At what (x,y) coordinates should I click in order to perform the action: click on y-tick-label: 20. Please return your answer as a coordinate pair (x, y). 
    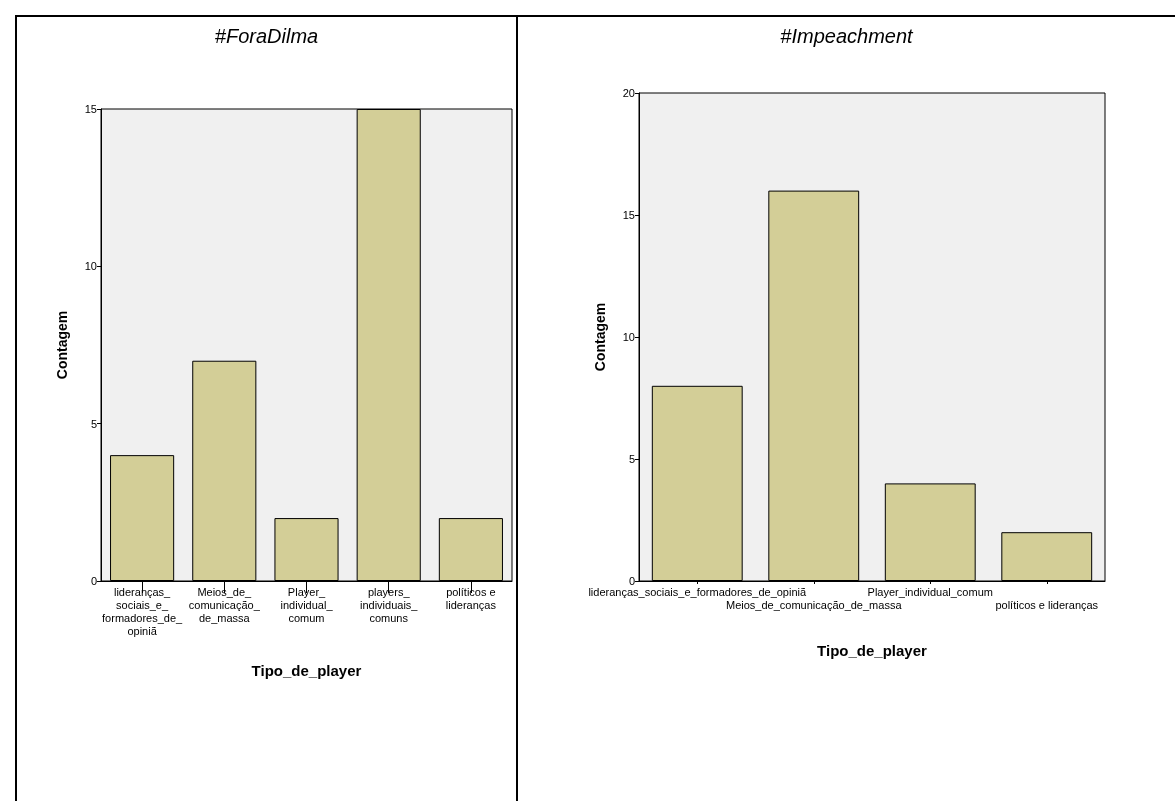
    Looking at the image, I should click on (628, 93).